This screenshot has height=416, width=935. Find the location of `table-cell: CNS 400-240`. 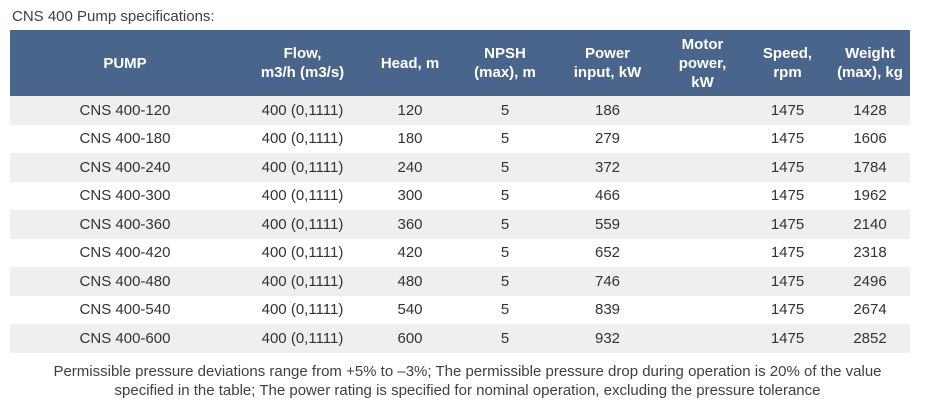

table-cell: CNS 400-240 is located at coordinates (125, 167).